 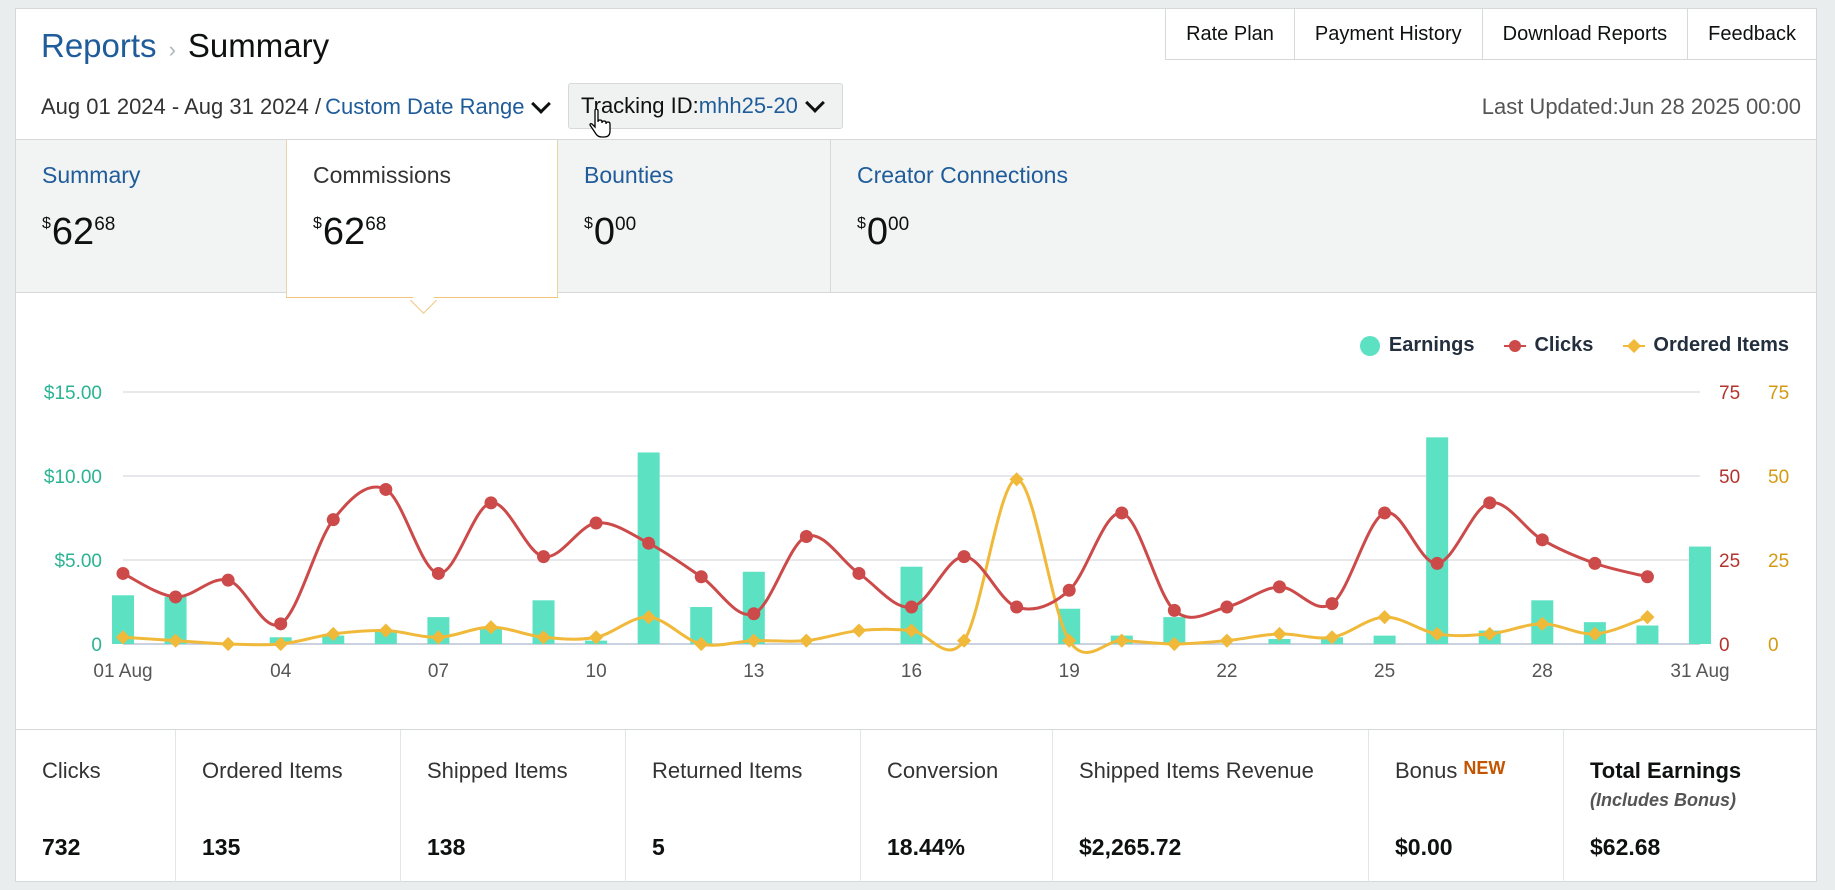 What do you see at coordinates (1484, 768) in the screenshot?
I see `new-badge: NEW` at bounding box center [1484, 768].